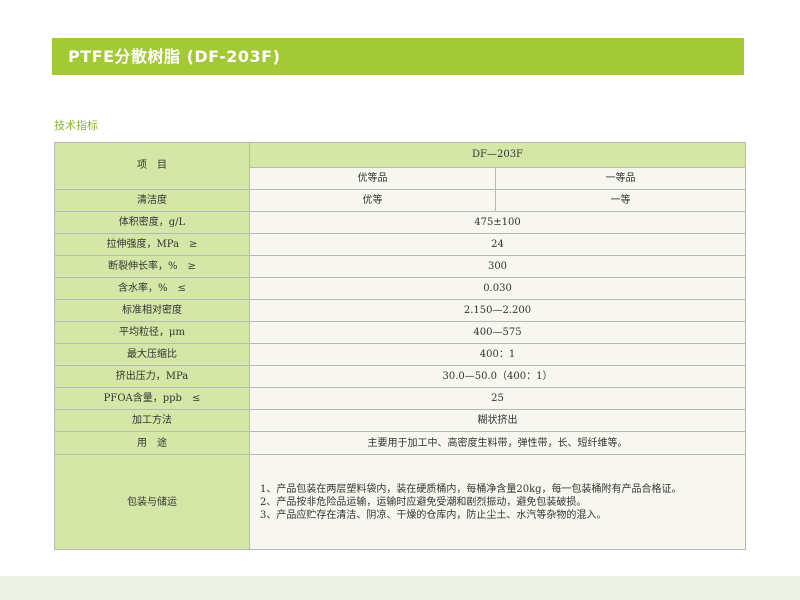 This screenshot has width=800, height=600. What do you see at coordinates (152, 244) in the screenshot?
I see `row-label: 拉伸强度，MPa ≥` at bounding box center [152, 244].